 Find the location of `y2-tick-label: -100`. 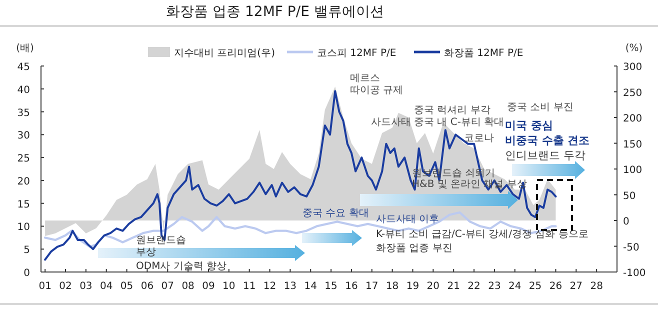

y2-tick-label: -100 is located at coordinates (634, 273).